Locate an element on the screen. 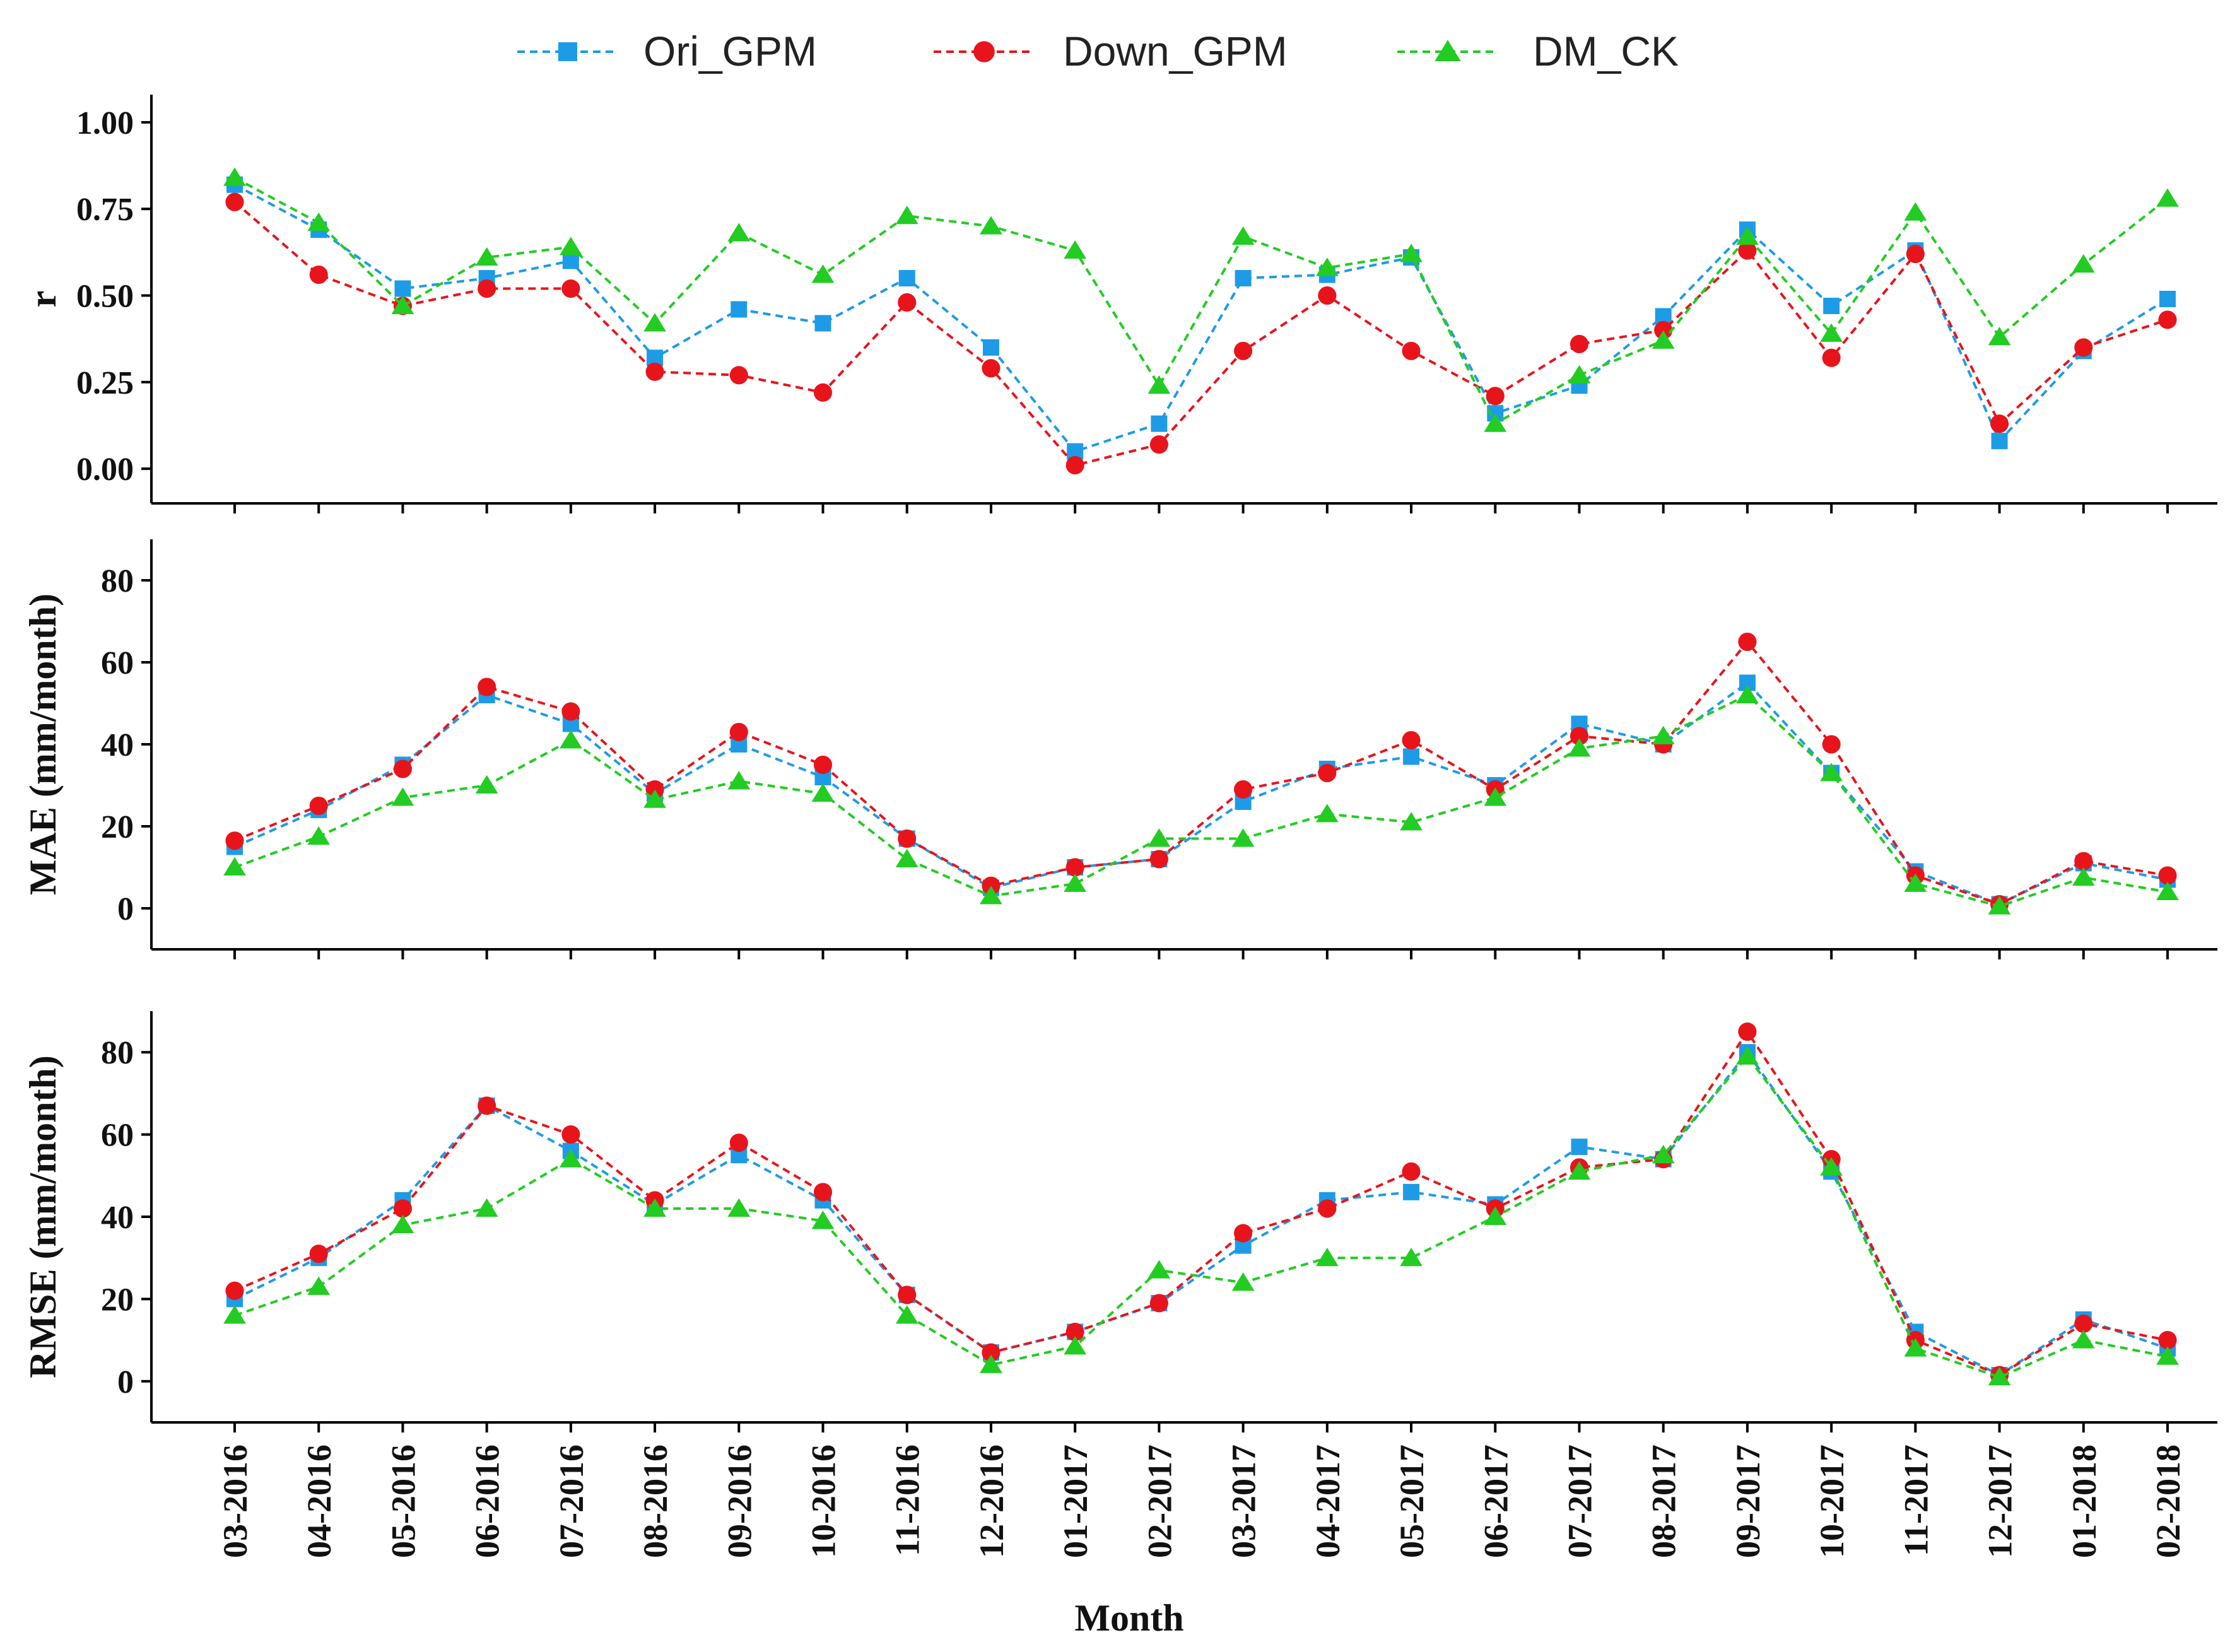 Image resolution: width=2230 pixels, height=1652 pixels. series-r-Down_GPM is located at coordinates (1201, 333).